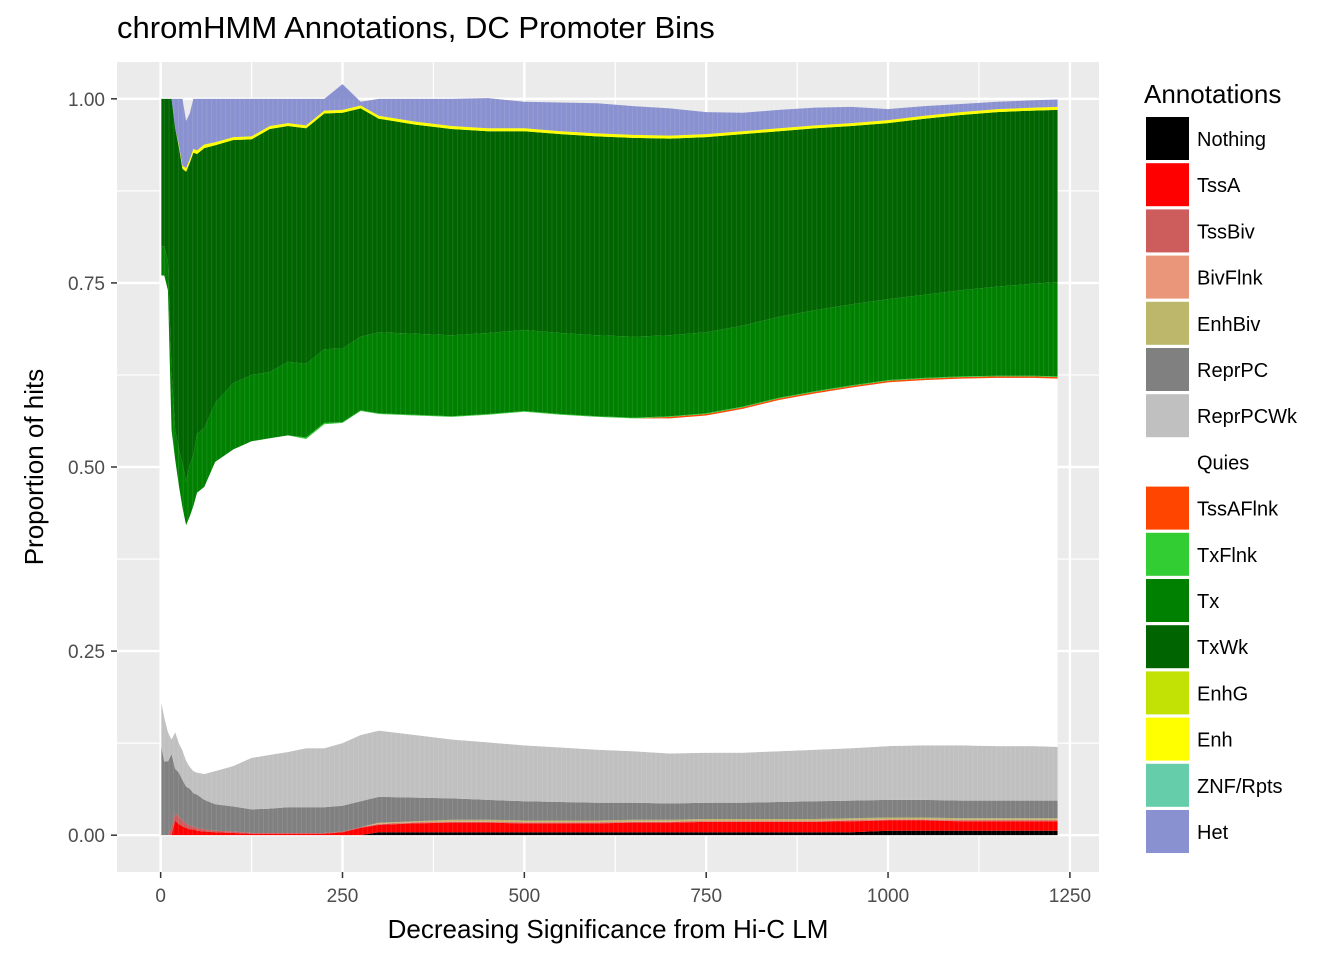 The height and width of the screenshot is (960, 1344). I want to click on legend-label: BivFlnk, so click(1230, 279).